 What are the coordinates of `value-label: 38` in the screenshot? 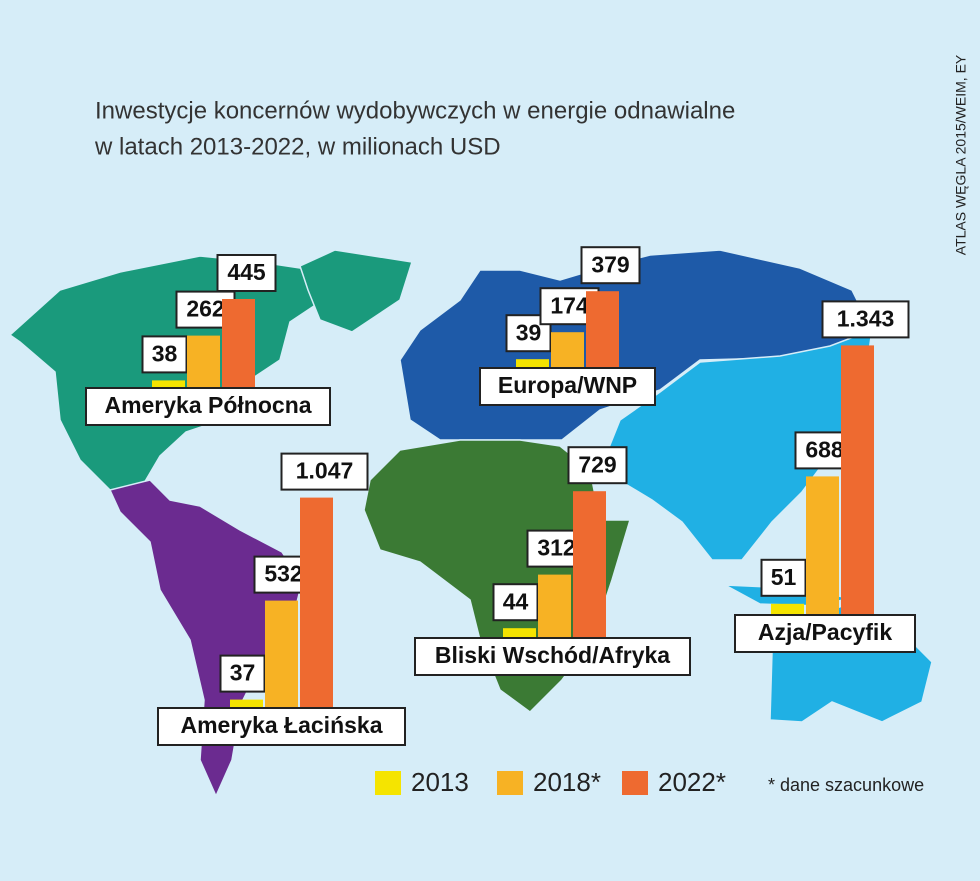 It's located at (165, 353).